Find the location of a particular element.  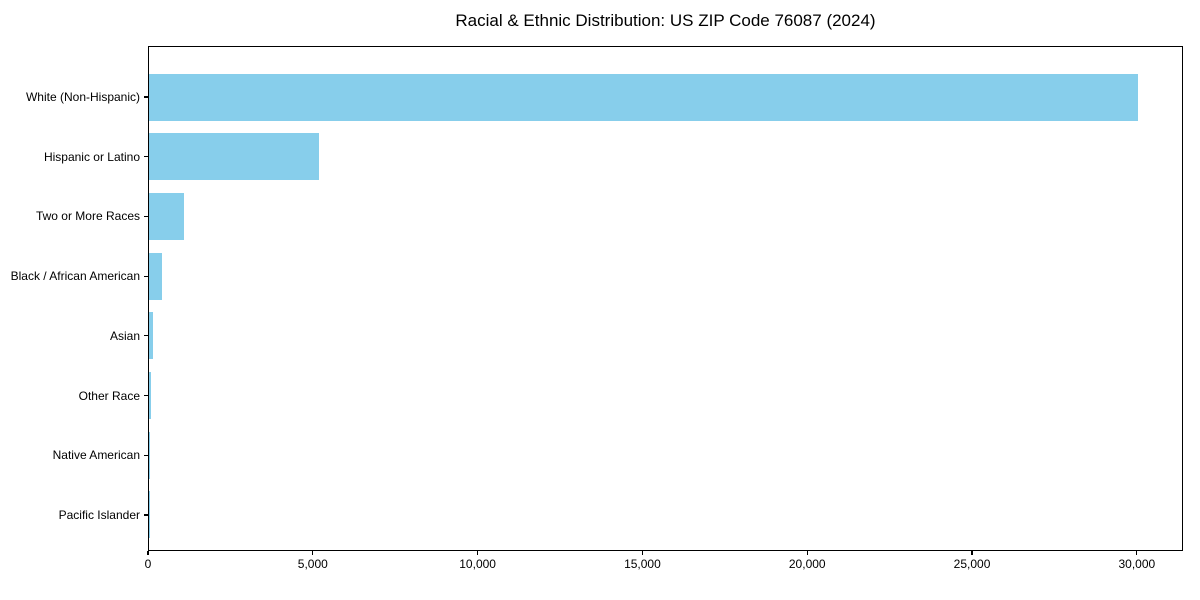

y-tick-label: Native American is located at coordinates (96, 455).